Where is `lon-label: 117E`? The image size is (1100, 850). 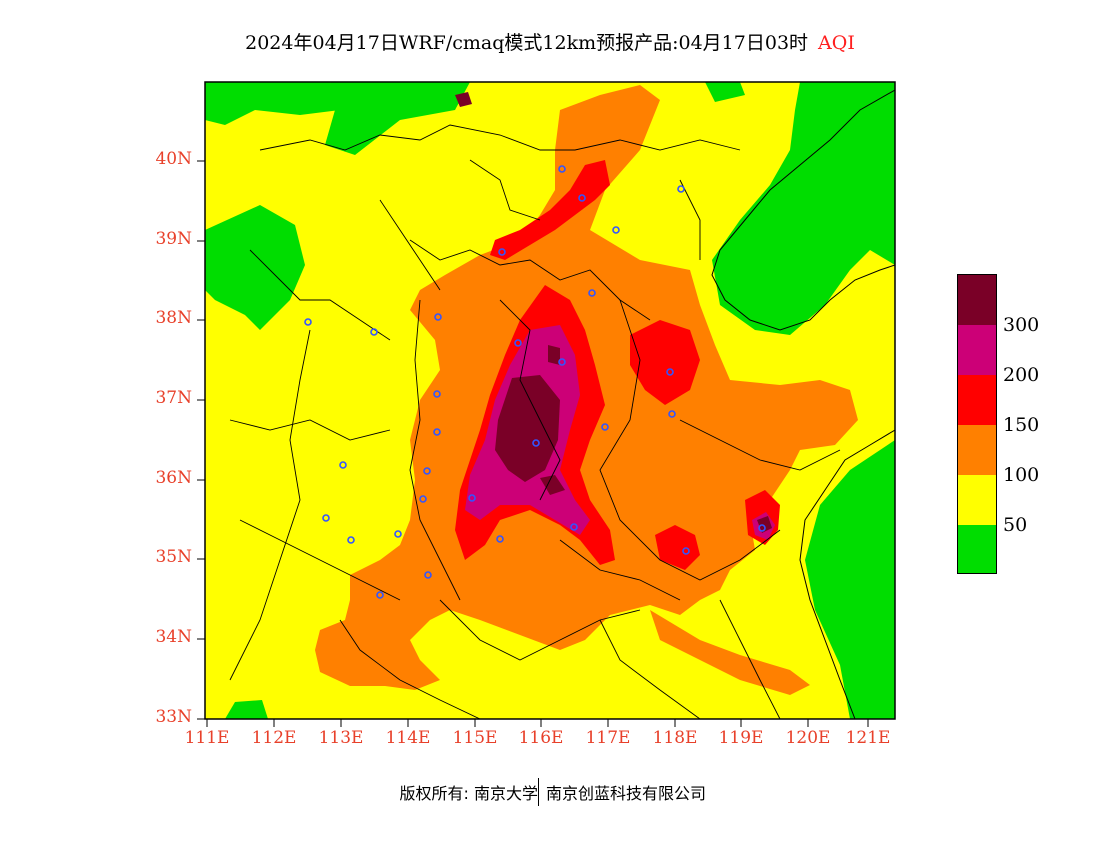 lon-label: 117E is located at coordinates (608, 738).